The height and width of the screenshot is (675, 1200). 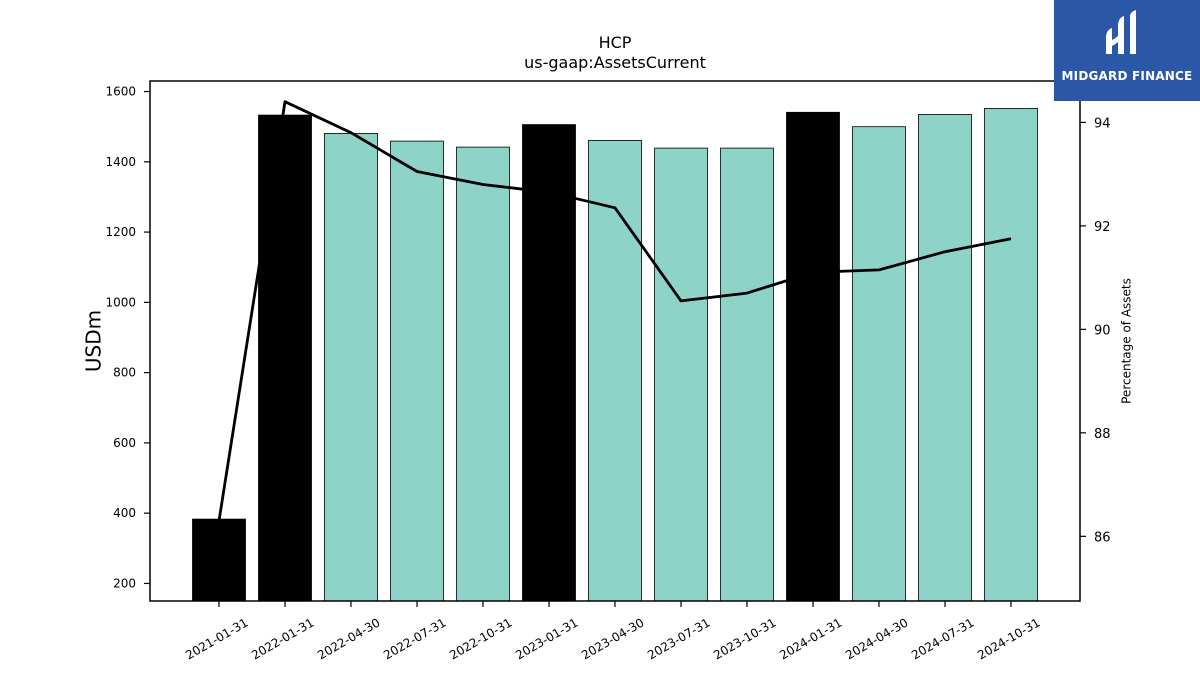 I want to click on y-right-tick-label: 92, so click(x=1102, y=227).